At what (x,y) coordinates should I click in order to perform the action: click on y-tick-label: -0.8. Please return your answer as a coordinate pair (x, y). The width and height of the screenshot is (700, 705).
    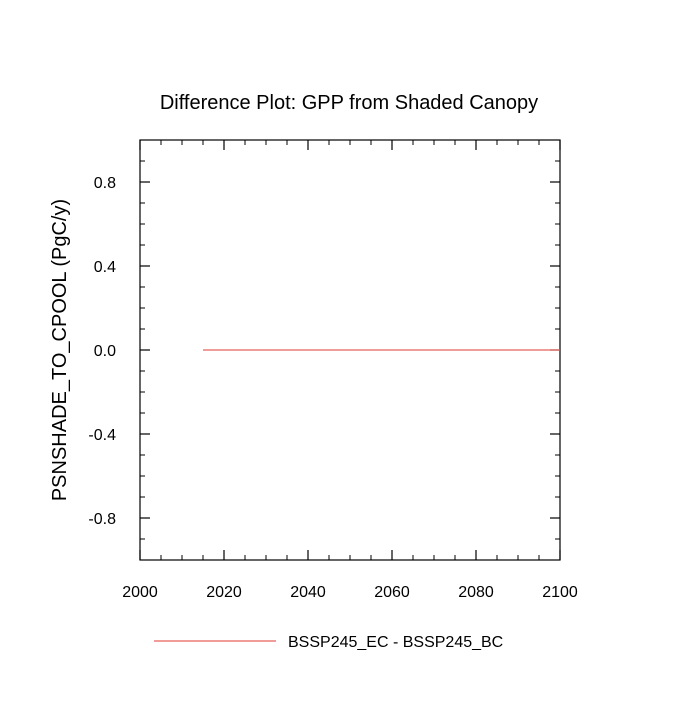
    Looking at the image, I should click on (102, 519).